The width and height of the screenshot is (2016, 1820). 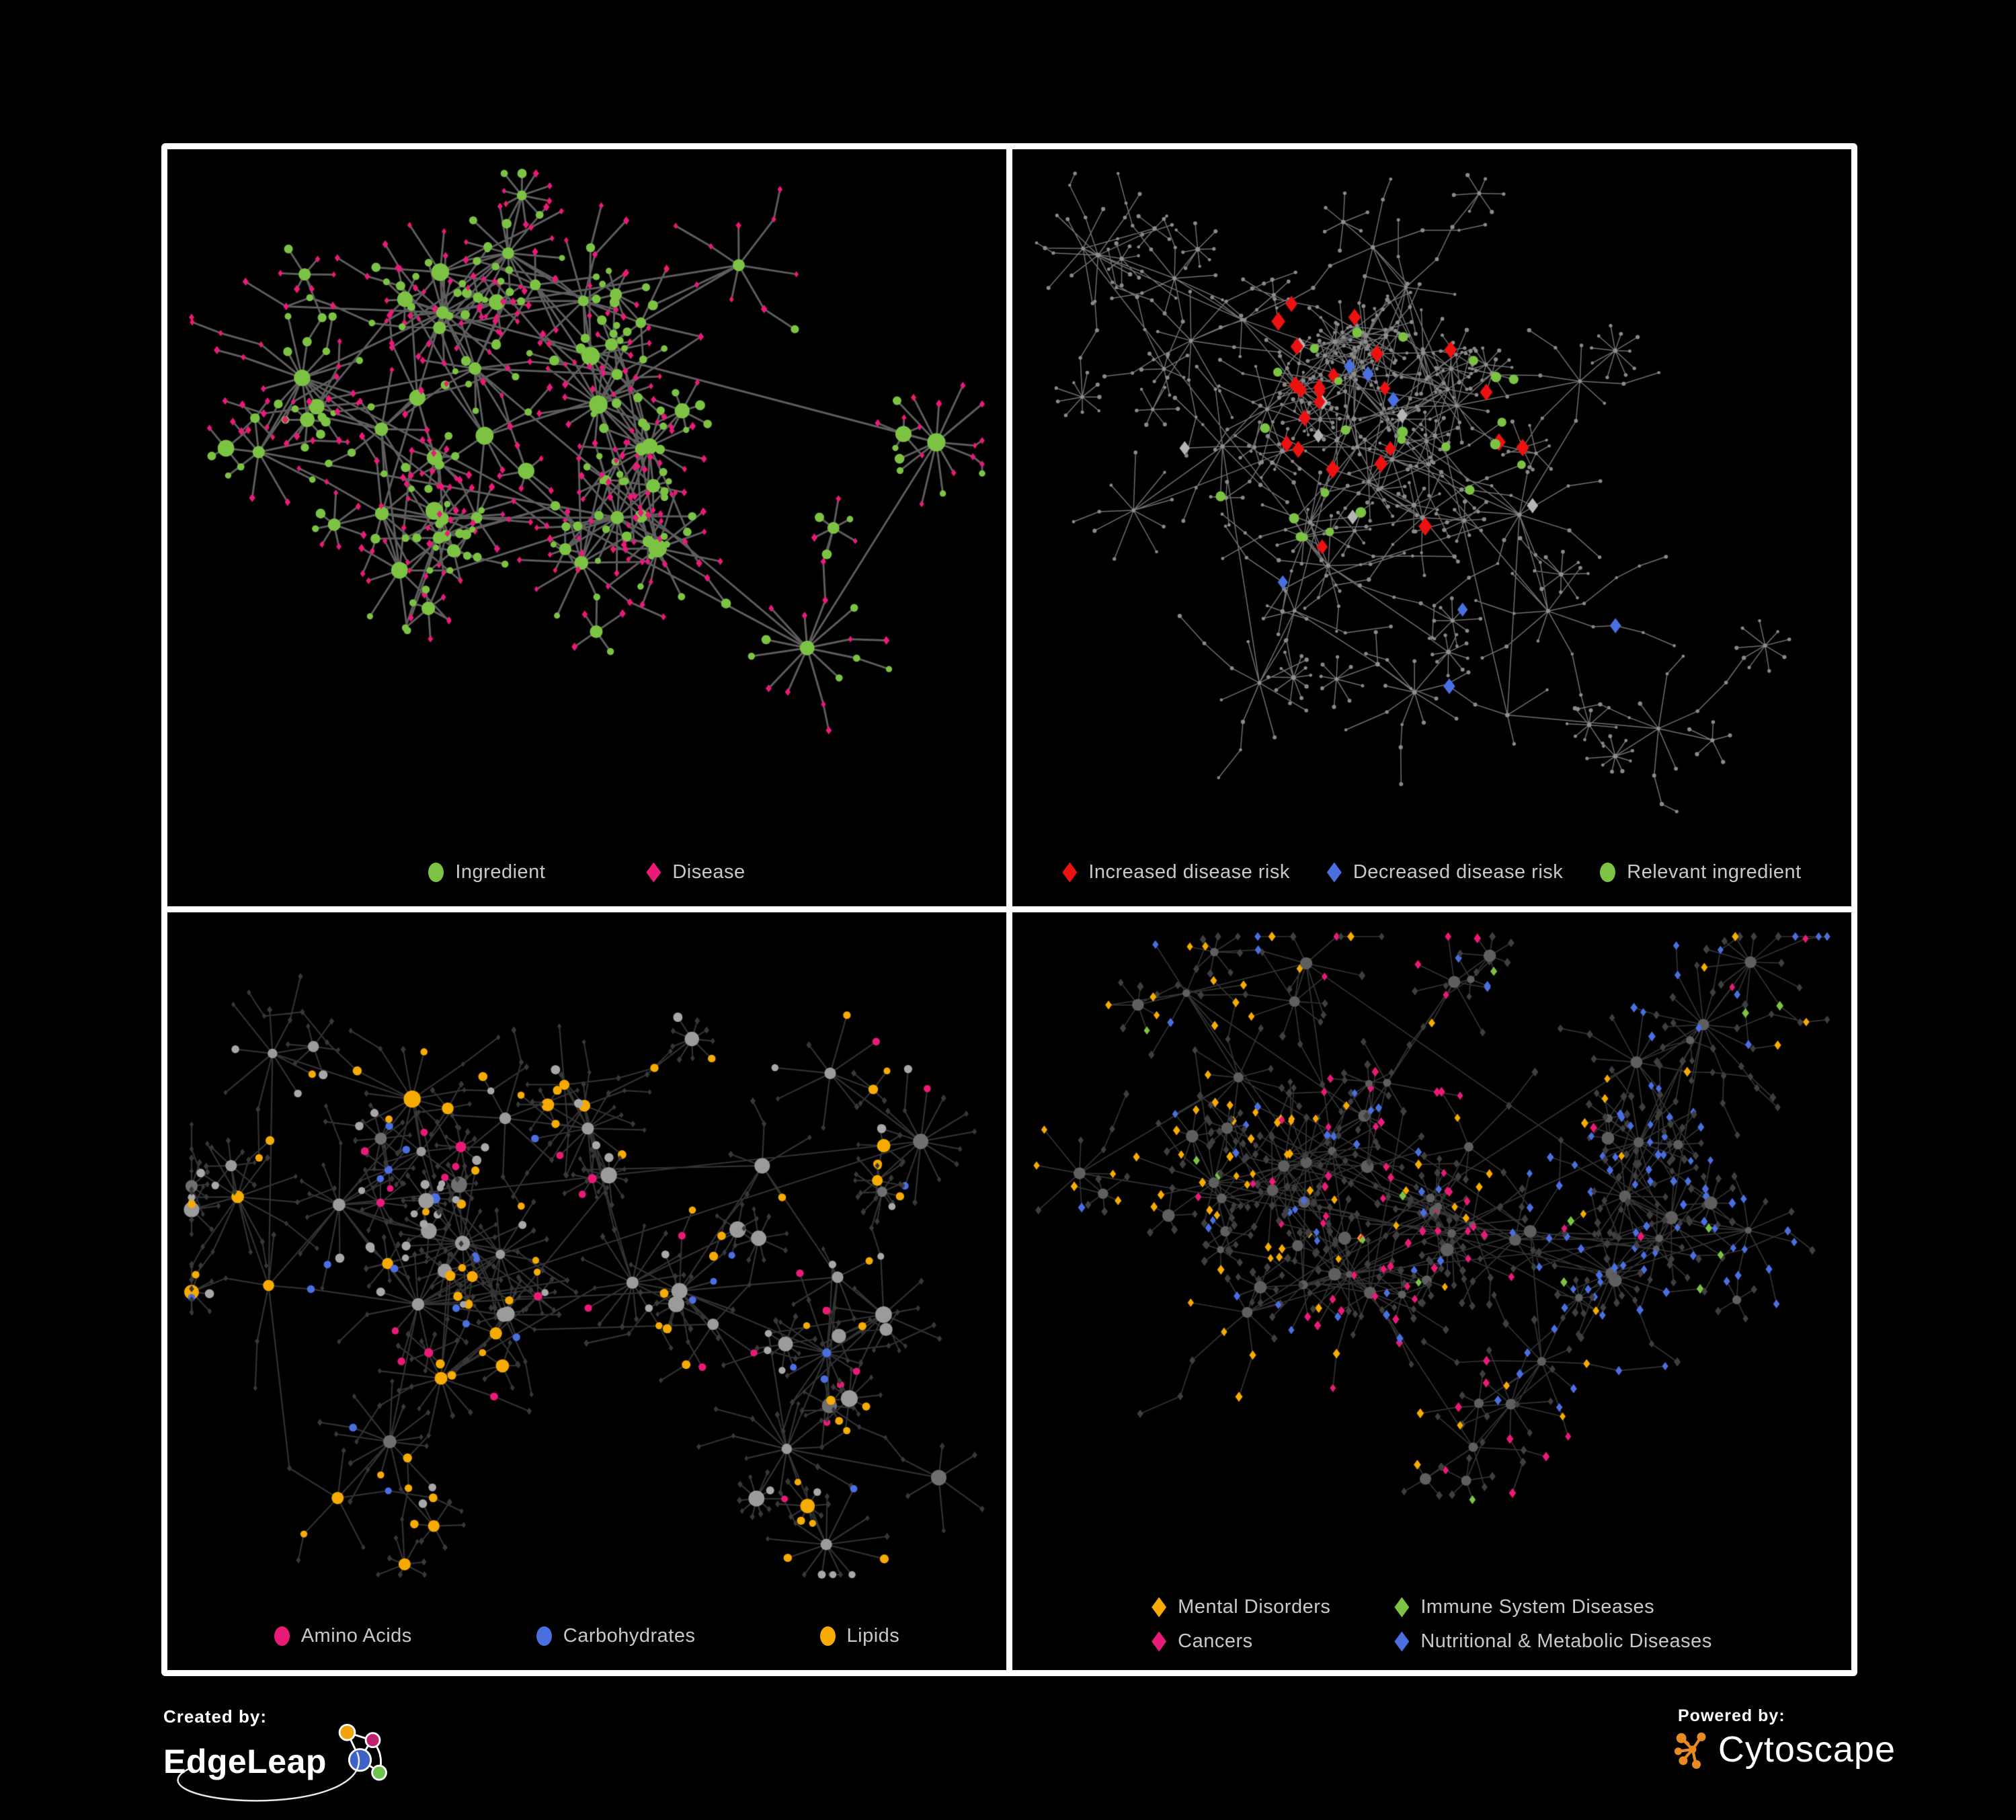 I want to click on legend-label: Disease, so click(x=708, y=872).